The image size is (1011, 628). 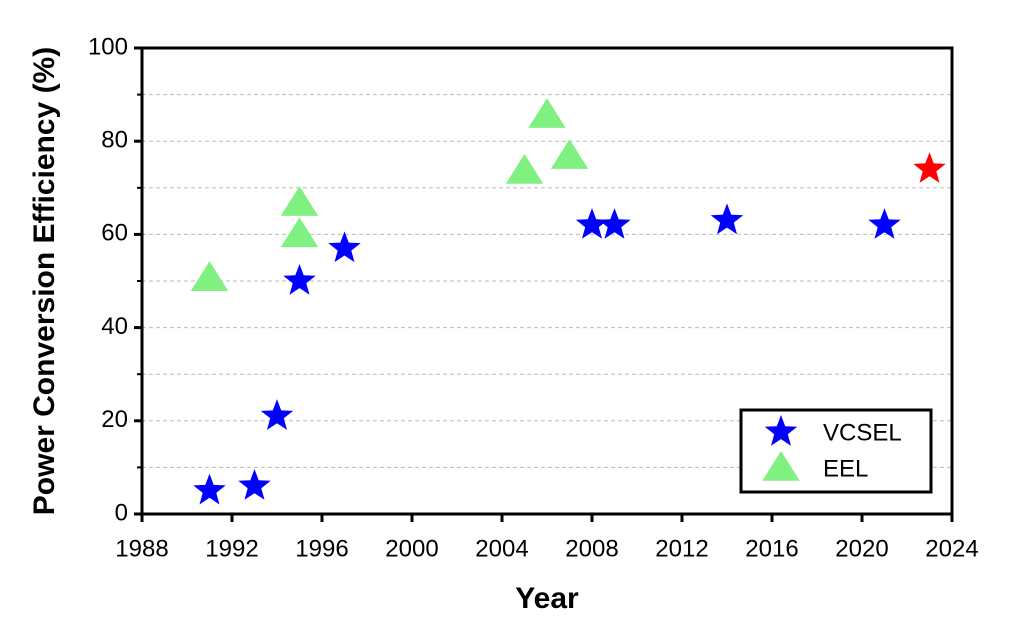 I want to click on y-tick-label: 80, so click(x=114, y=140).